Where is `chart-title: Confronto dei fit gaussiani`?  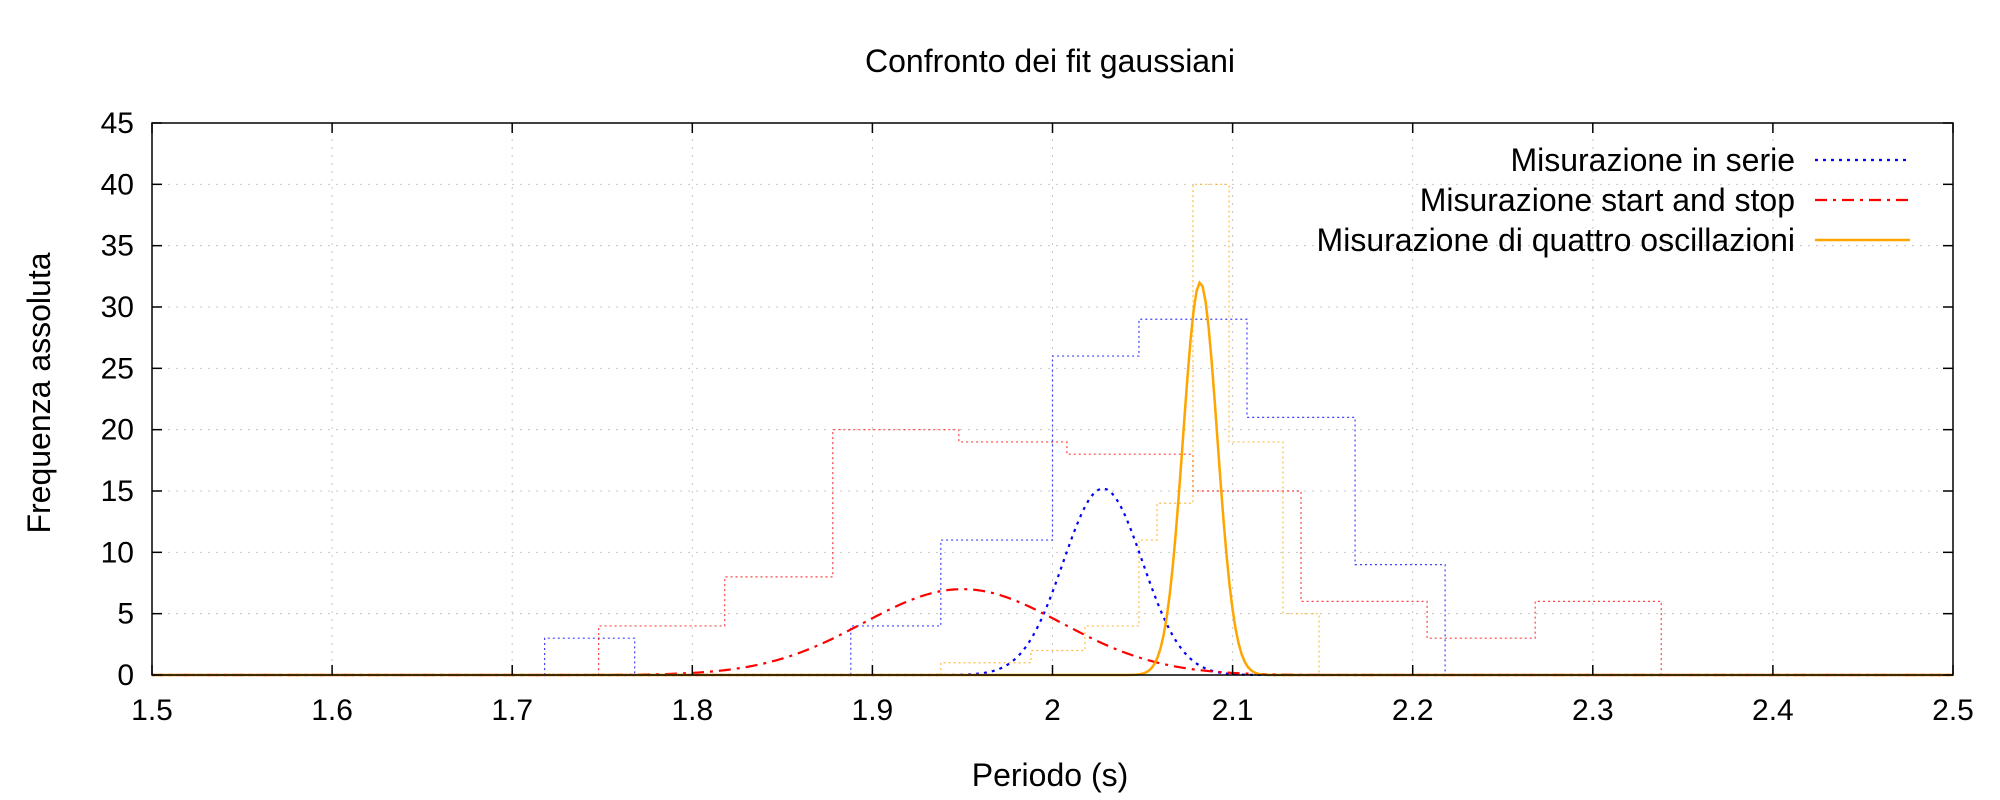 chart-title: Confronto dei fit gaussiani is located at coordinates (1050, 61).